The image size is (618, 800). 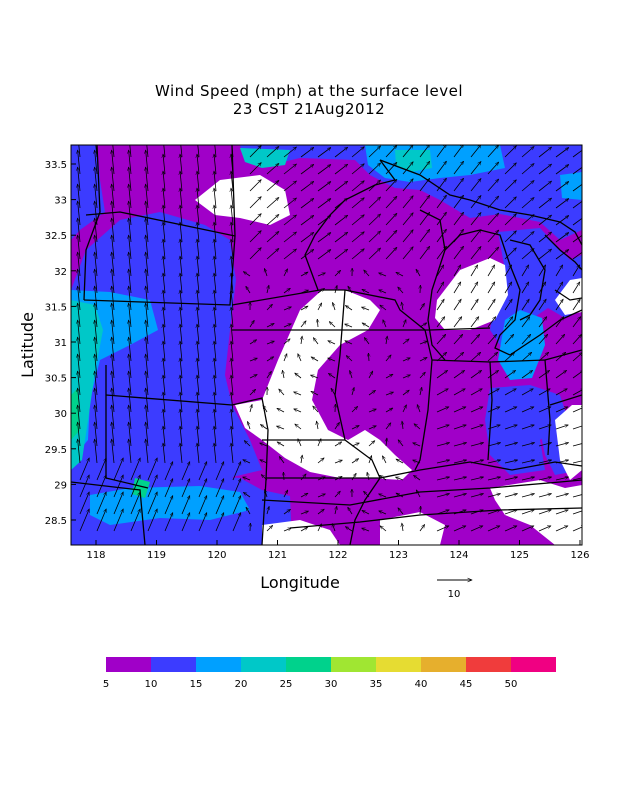 I want to click on contour-10-15-west, so click(x=166, y=351).